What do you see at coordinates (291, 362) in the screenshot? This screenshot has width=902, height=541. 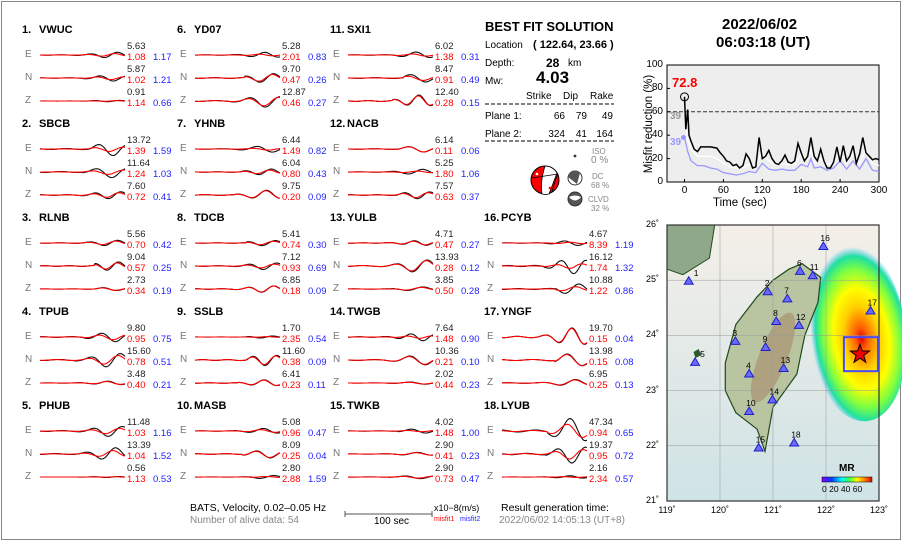 I see `misfit1-value: 0.38` at bounding box center [291, 362].